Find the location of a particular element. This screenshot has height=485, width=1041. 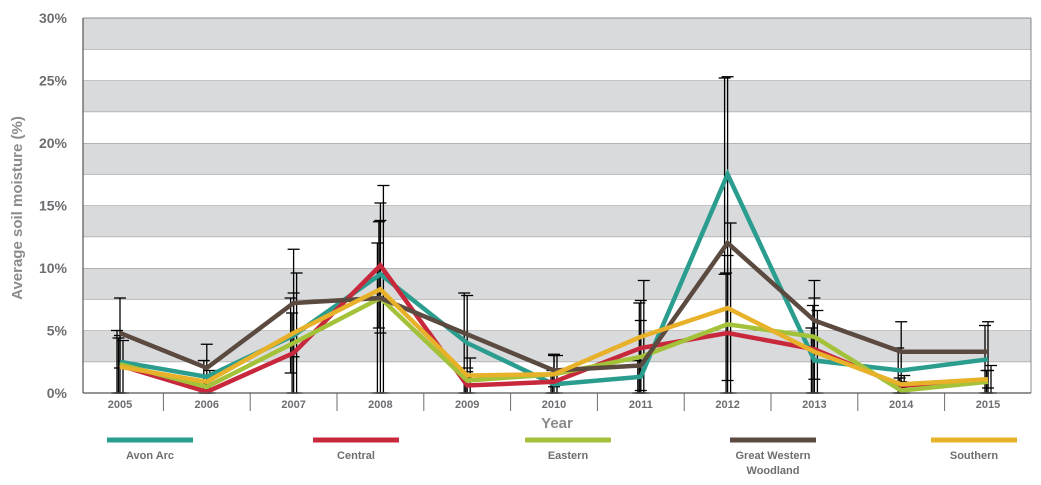

legend-label-line: Woodland is located at coordinates (773, 471).